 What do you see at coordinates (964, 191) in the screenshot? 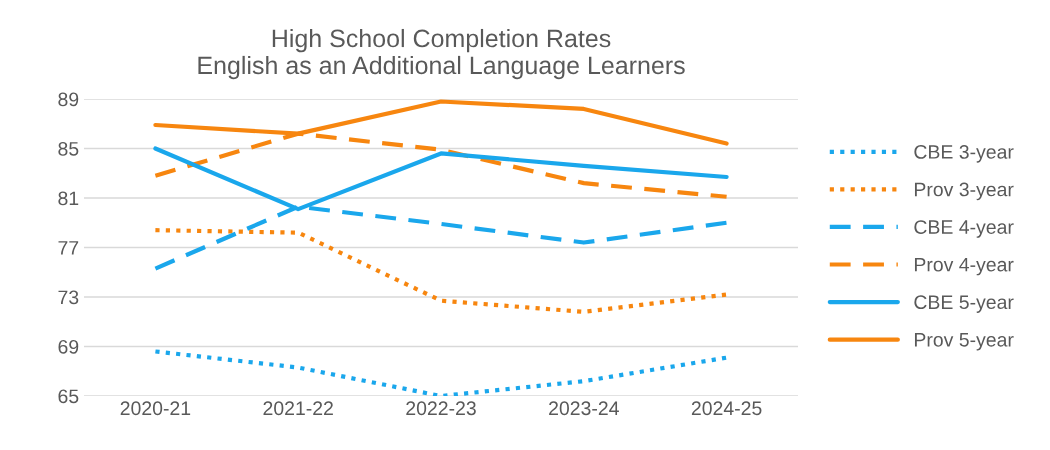
I see `legend-label: Prov 3-year` at bounding box center [964, 191].